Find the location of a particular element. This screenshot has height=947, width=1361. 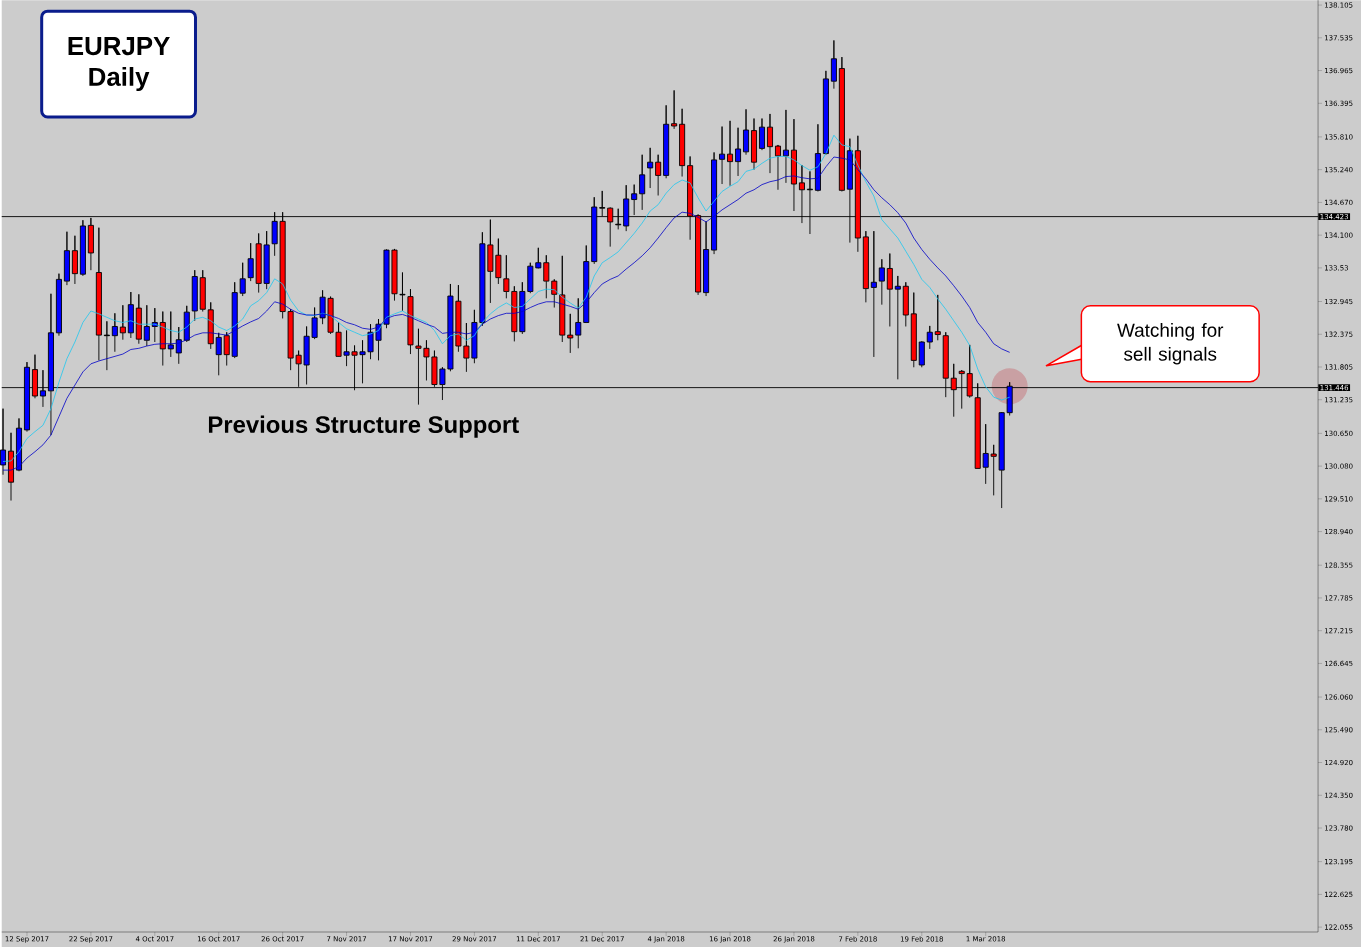

text: Watching for sell signals is located at coordinates (1170, 344).